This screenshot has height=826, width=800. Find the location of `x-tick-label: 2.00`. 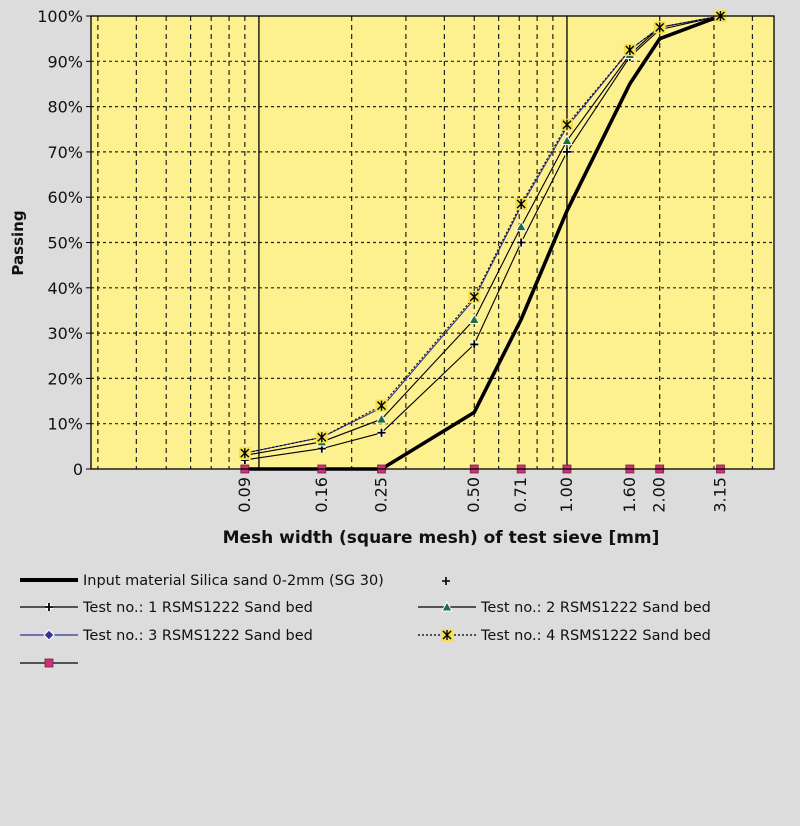

x-tick-label: 2.00 is located at coordinates (659, 495).